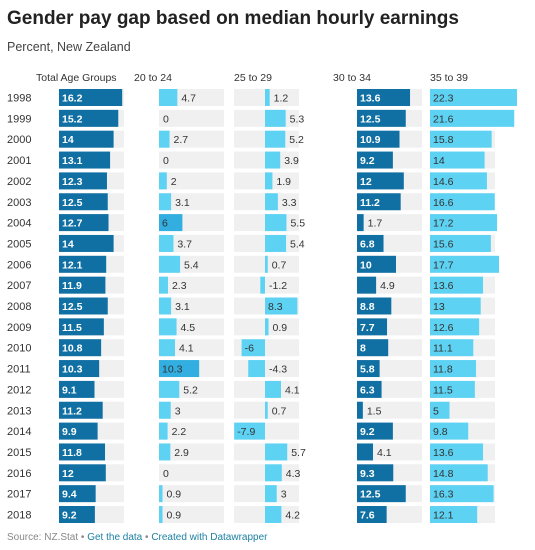 The height and width of the screenshot is (550, 535). I want to click on data-label: 22.3, so click(443, 99).